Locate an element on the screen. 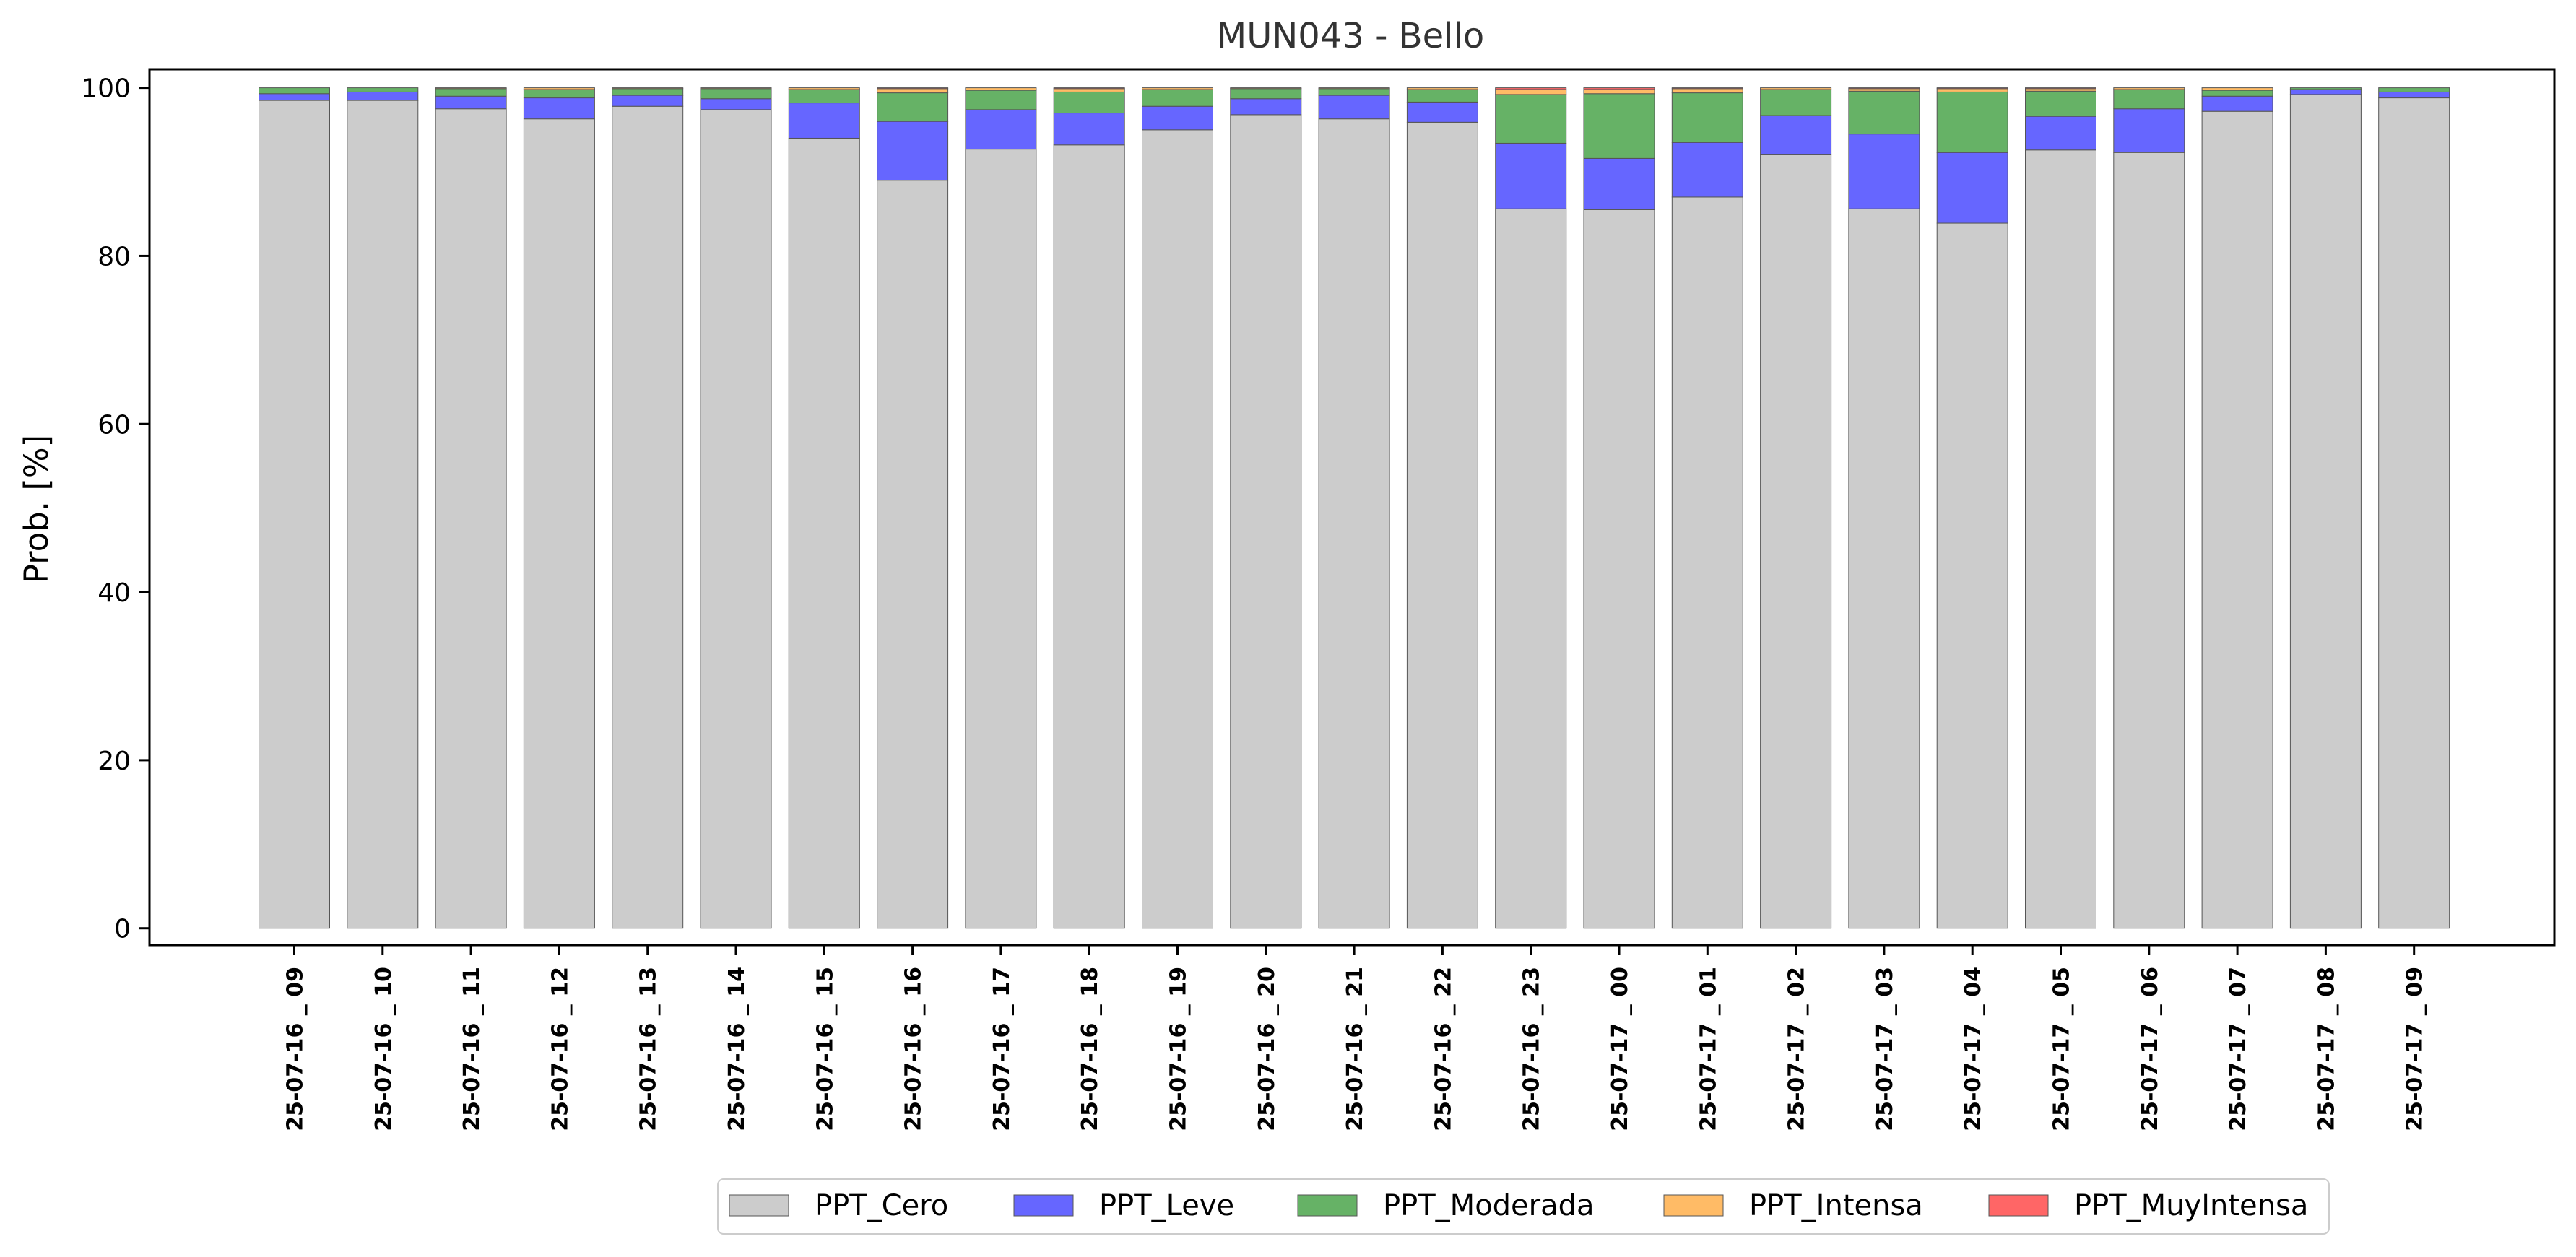 The width and height of the screenshot is (2576, 1257). legend-swatch-ppt_intensa is located at coordinates (1693, 1205).